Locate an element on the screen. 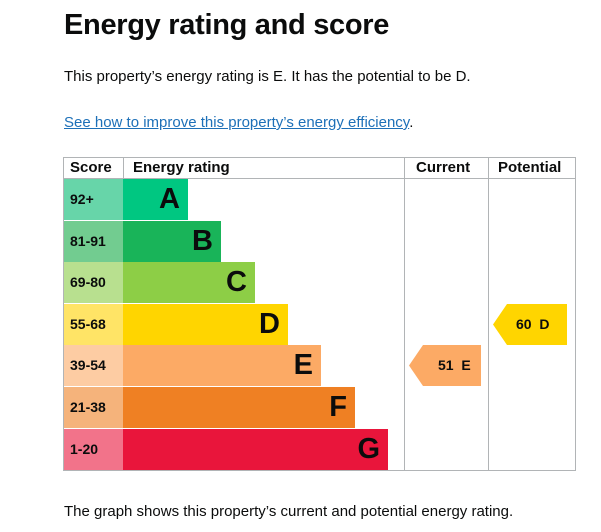  rating-band-letter: A is located at coordinates (169, 199).